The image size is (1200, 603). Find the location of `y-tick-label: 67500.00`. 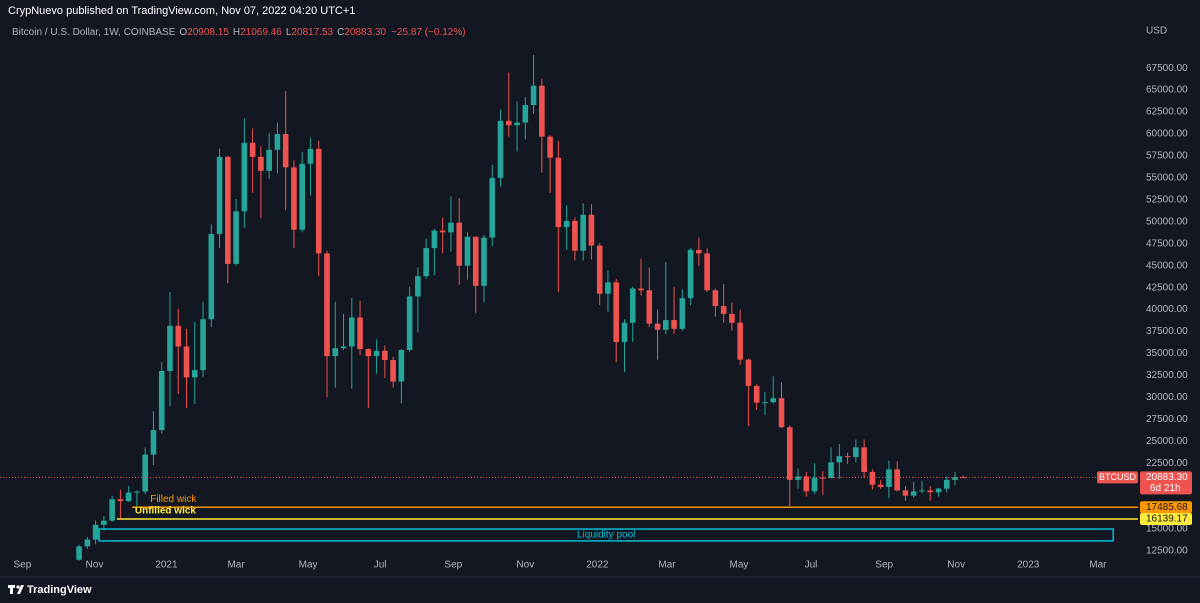

y-tick-label: 67500.00 is located at coordinates (1167, 68).